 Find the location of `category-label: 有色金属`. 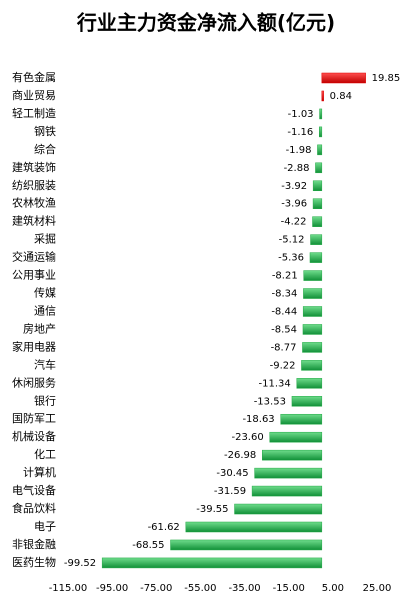

category-label: 有色金属 is located at coordinates (34, 77).